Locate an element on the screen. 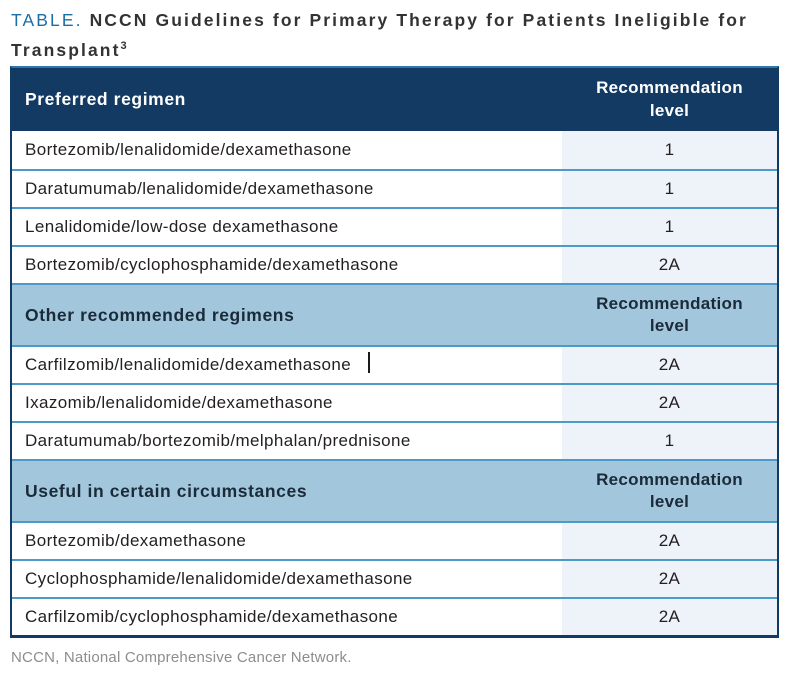 This screenshot has width=788, height=679. text-cursor is located at coordinates (369, 362).